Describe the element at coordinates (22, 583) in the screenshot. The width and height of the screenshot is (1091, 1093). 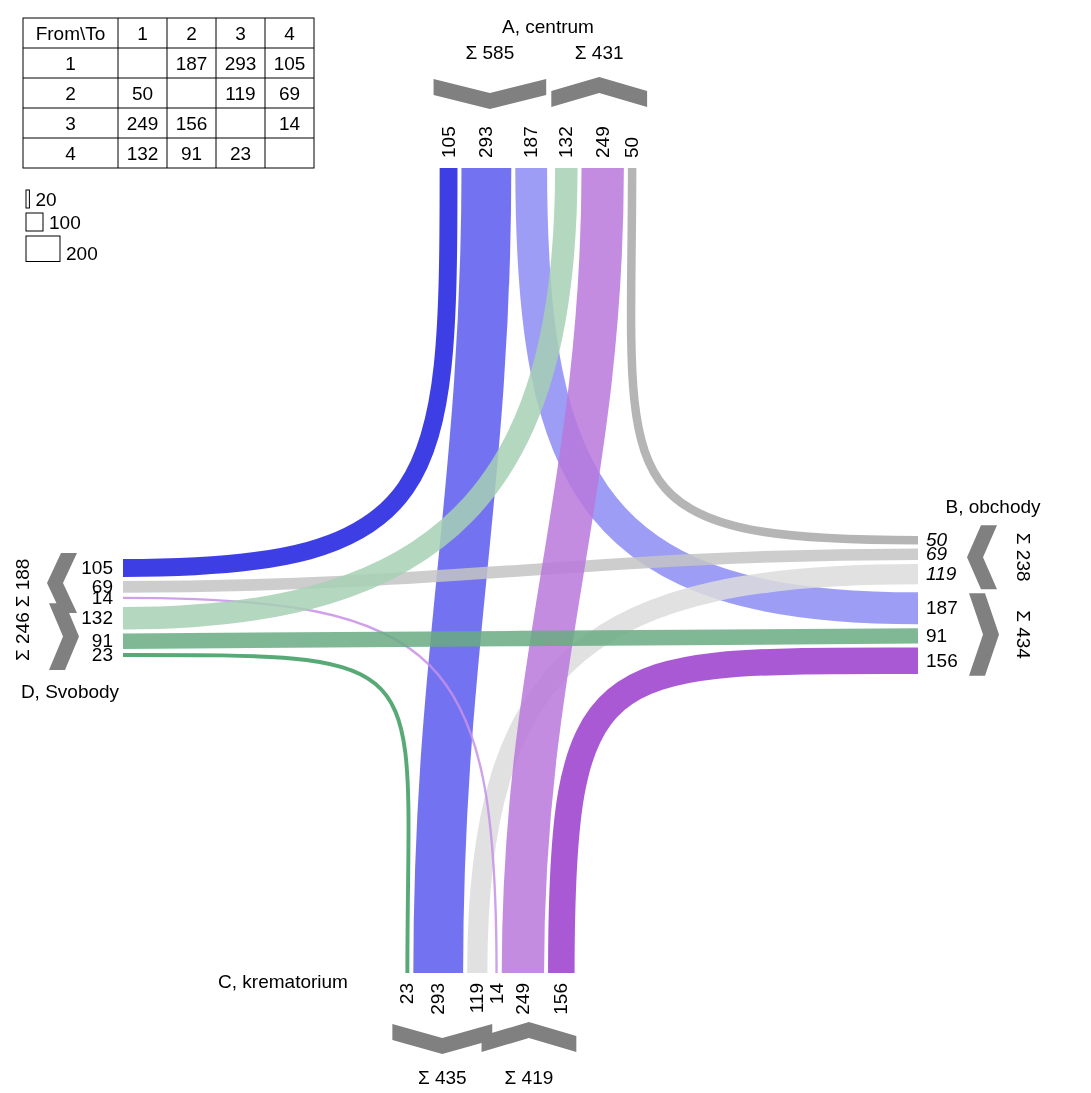
I see `text: Σ 188` at that location.